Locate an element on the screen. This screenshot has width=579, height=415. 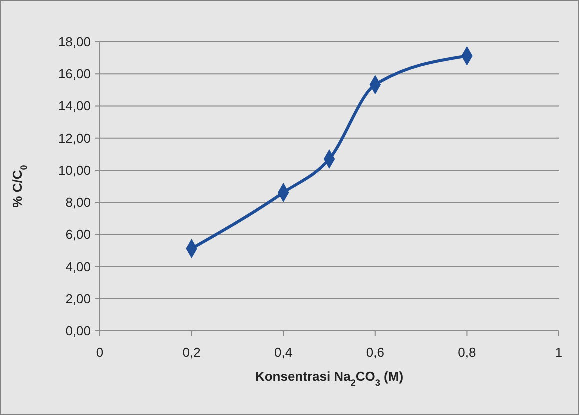
x-axis-title: Konsentrasi Na$_{2}$CO$_{3}$ (M) is located at coordinates (329, 378).